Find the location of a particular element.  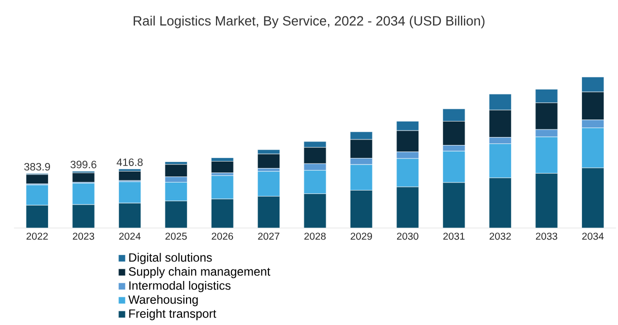

x-tick-label: 2031 is located at coordinates (454, 236).